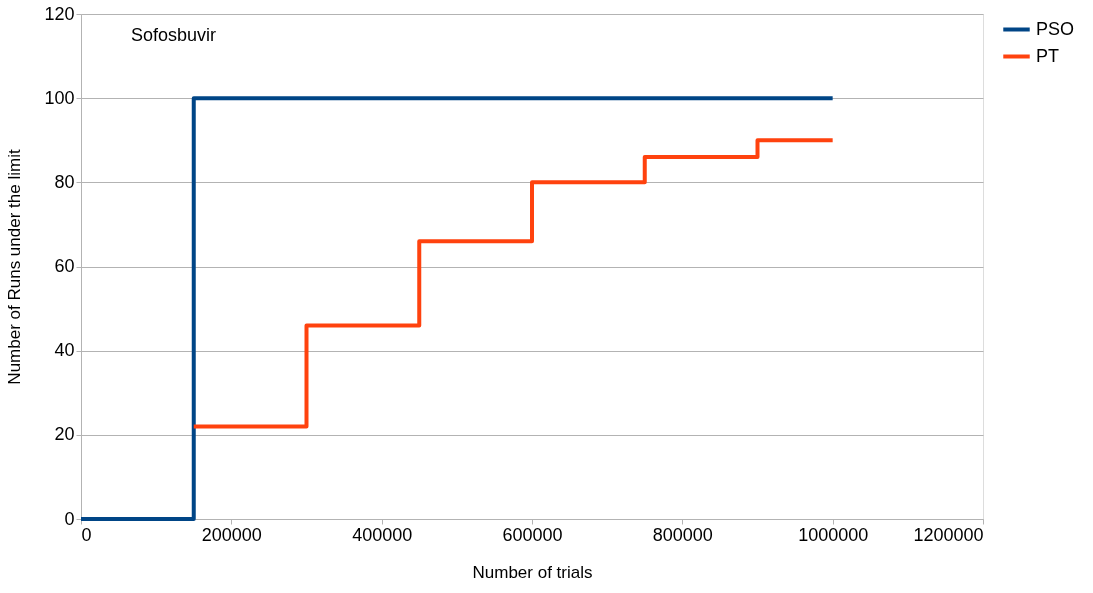 The height and width of the screenshot is (593, 1093). I want to click on y-tick-label: 0, so click(69, 518).